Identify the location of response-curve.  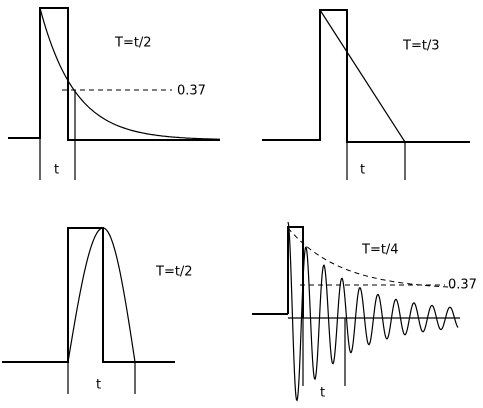
(101, 295).